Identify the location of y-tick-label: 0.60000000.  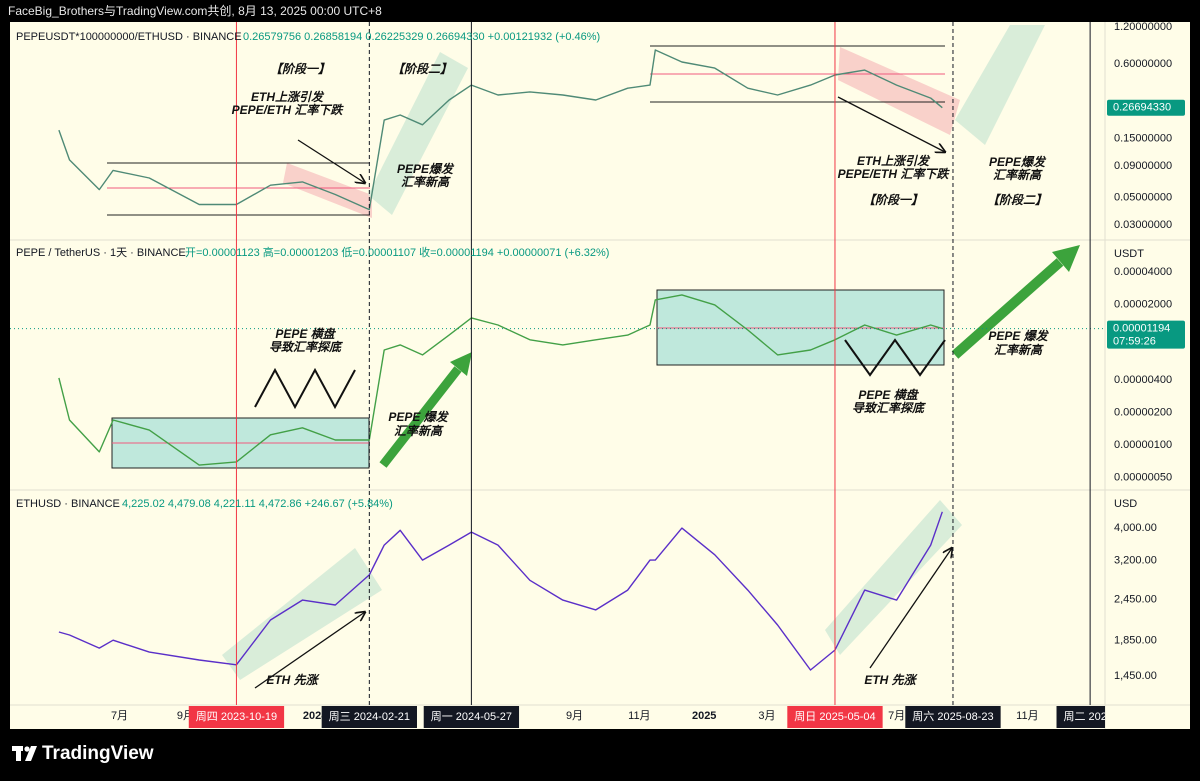
(1143, 64).